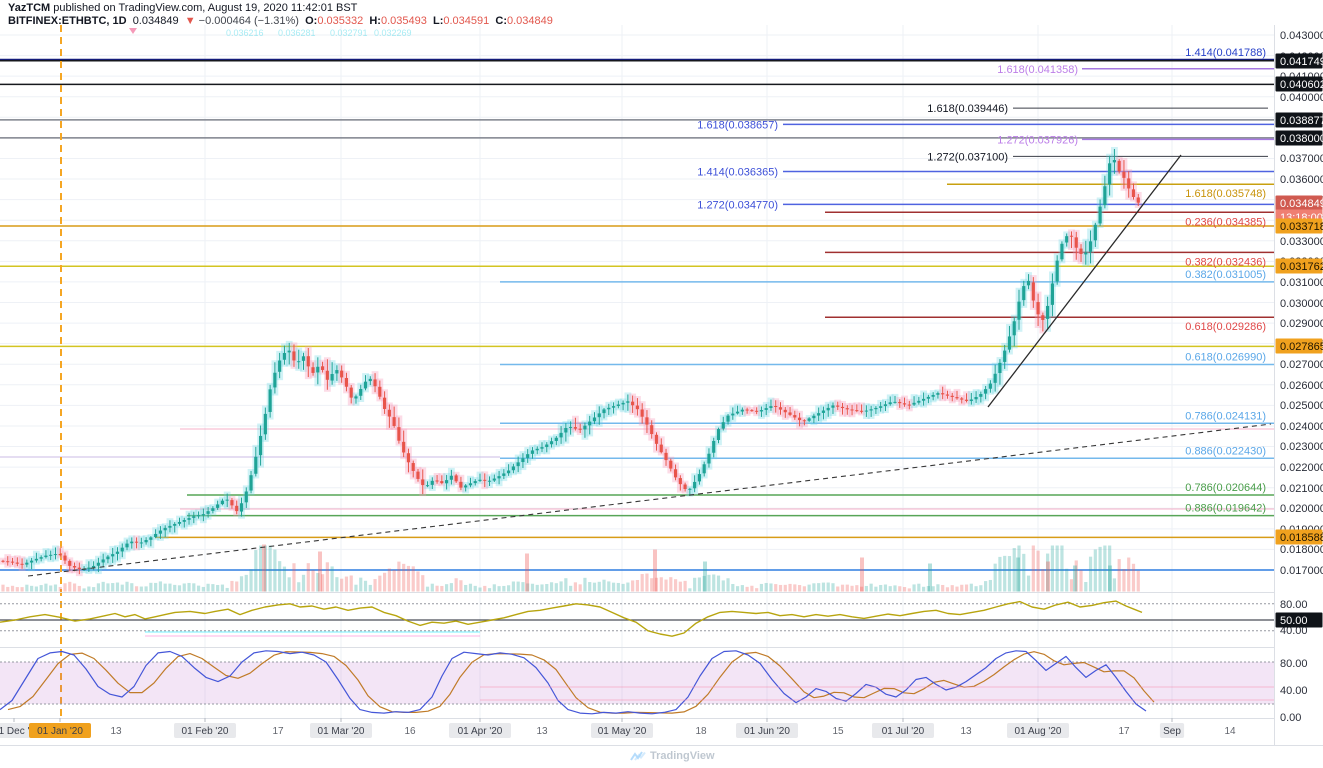  I want to click on svg-text: 0.032269, so click(393, 33).